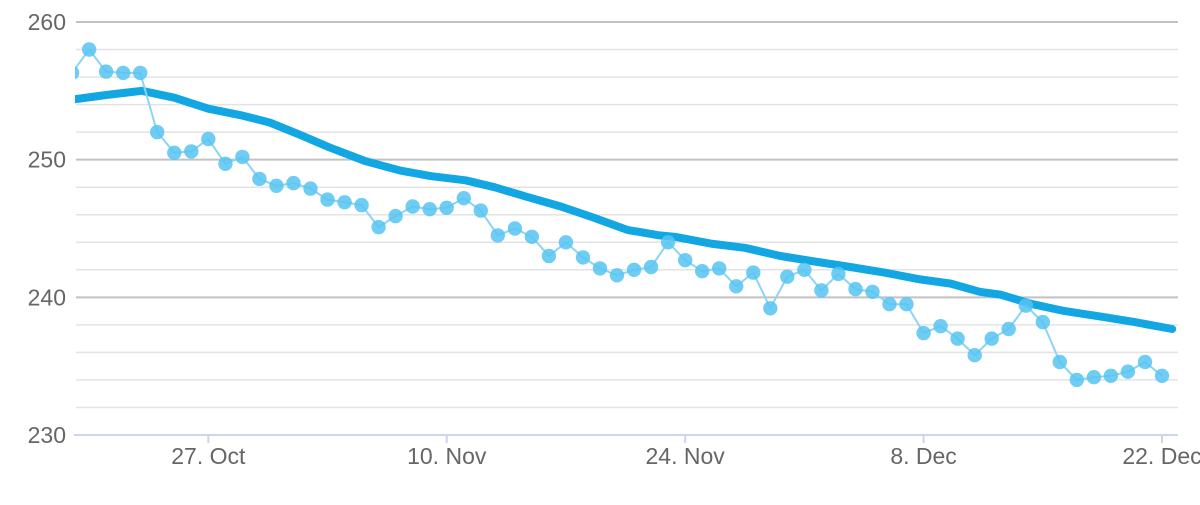  I want to click on x-axis-tick-label: 22. Dec, so click(1161, 456).